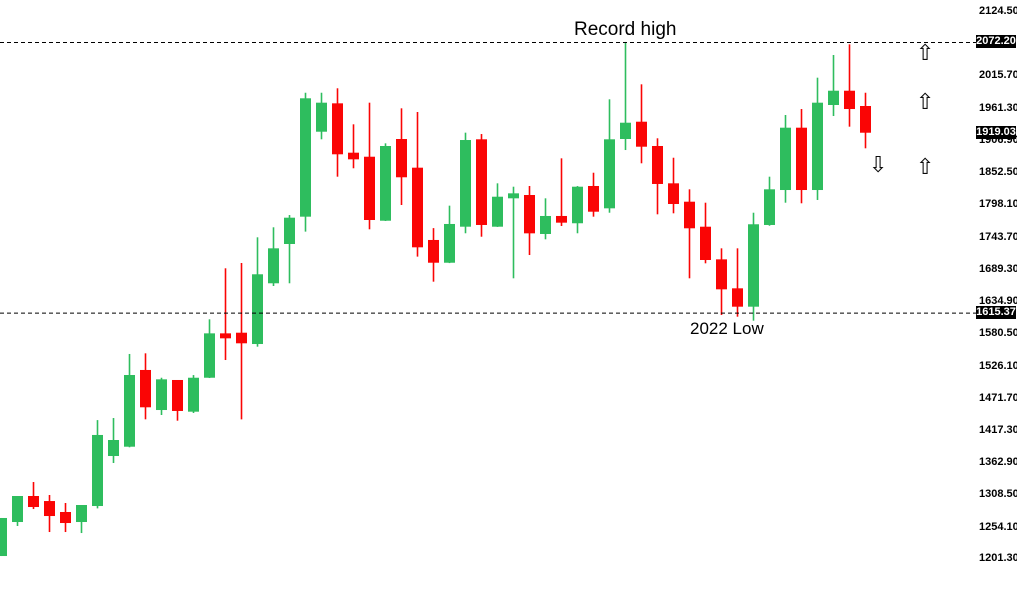 Image resolution: width=1017 pixels, height=596 pixels. I want to click on price-badge-current: 1919.03, so click(996, 133).